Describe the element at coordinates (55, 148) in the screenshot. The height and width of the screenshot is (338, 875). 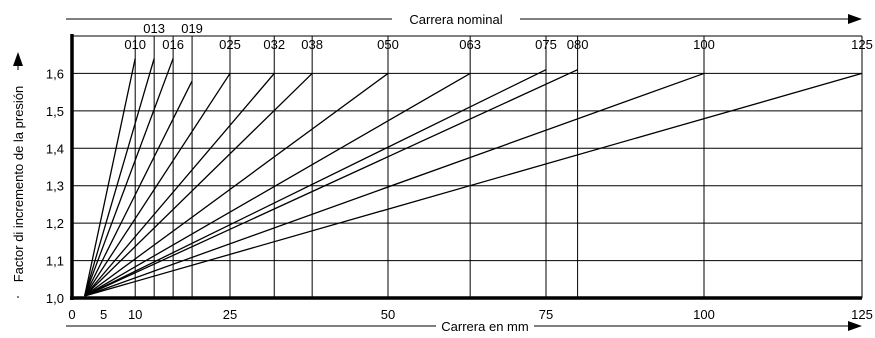
I see `y-tick-label: 1,4` at that location.